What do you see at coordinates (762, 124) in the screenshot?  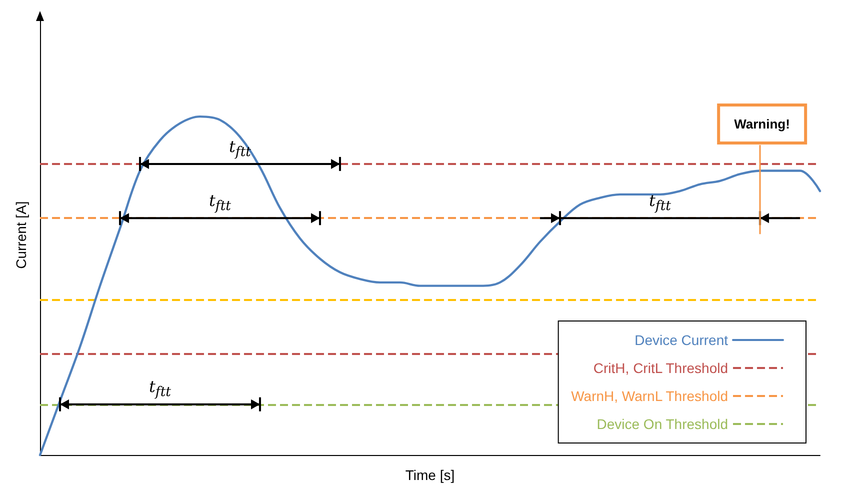 I see `annotation: Warning!` at bounding box center [762, 124].